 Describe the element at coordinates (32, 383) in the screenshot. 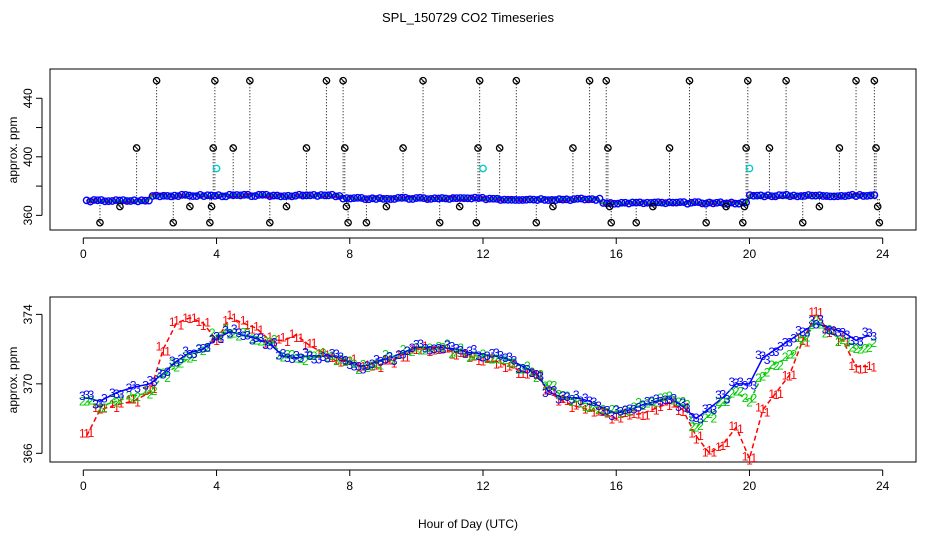

I see `bottom-panel-y-axis: 366 370 374` at that location.